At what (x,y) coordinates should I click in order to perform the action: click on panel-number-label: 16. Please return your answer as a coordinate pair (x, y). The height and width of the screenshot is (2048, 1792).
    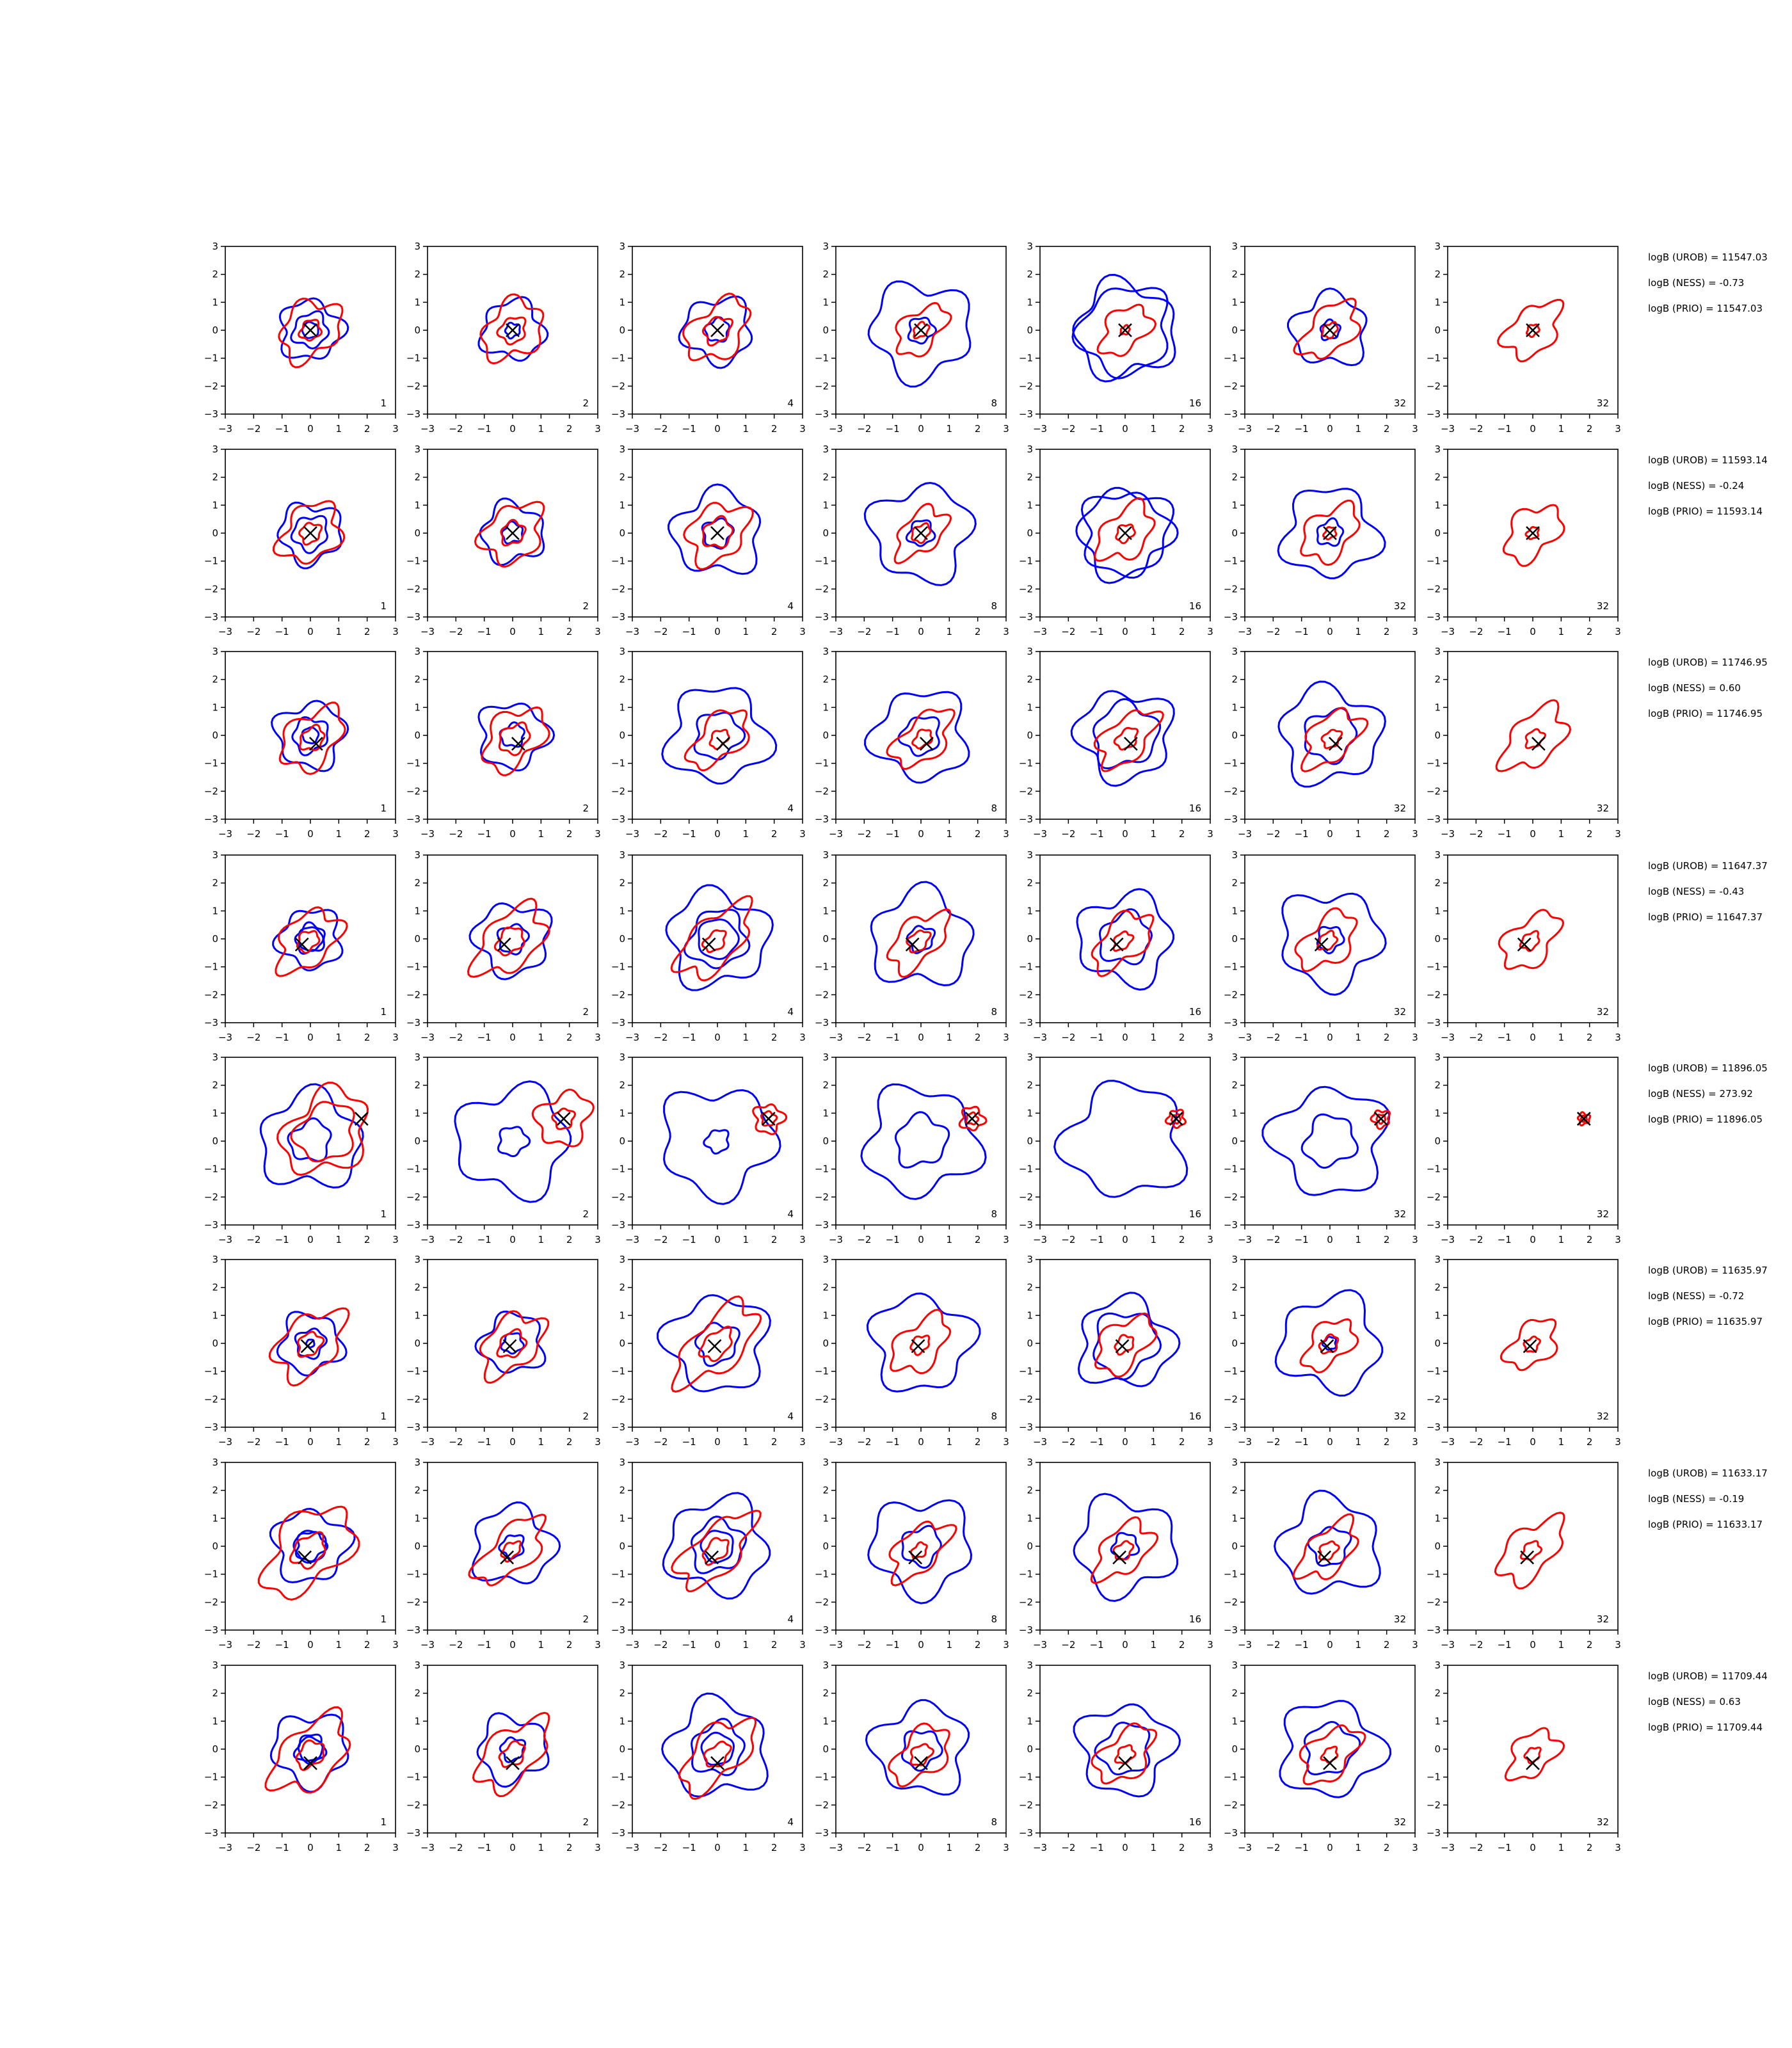
    Looking at the image, I should click on (1195, 606).